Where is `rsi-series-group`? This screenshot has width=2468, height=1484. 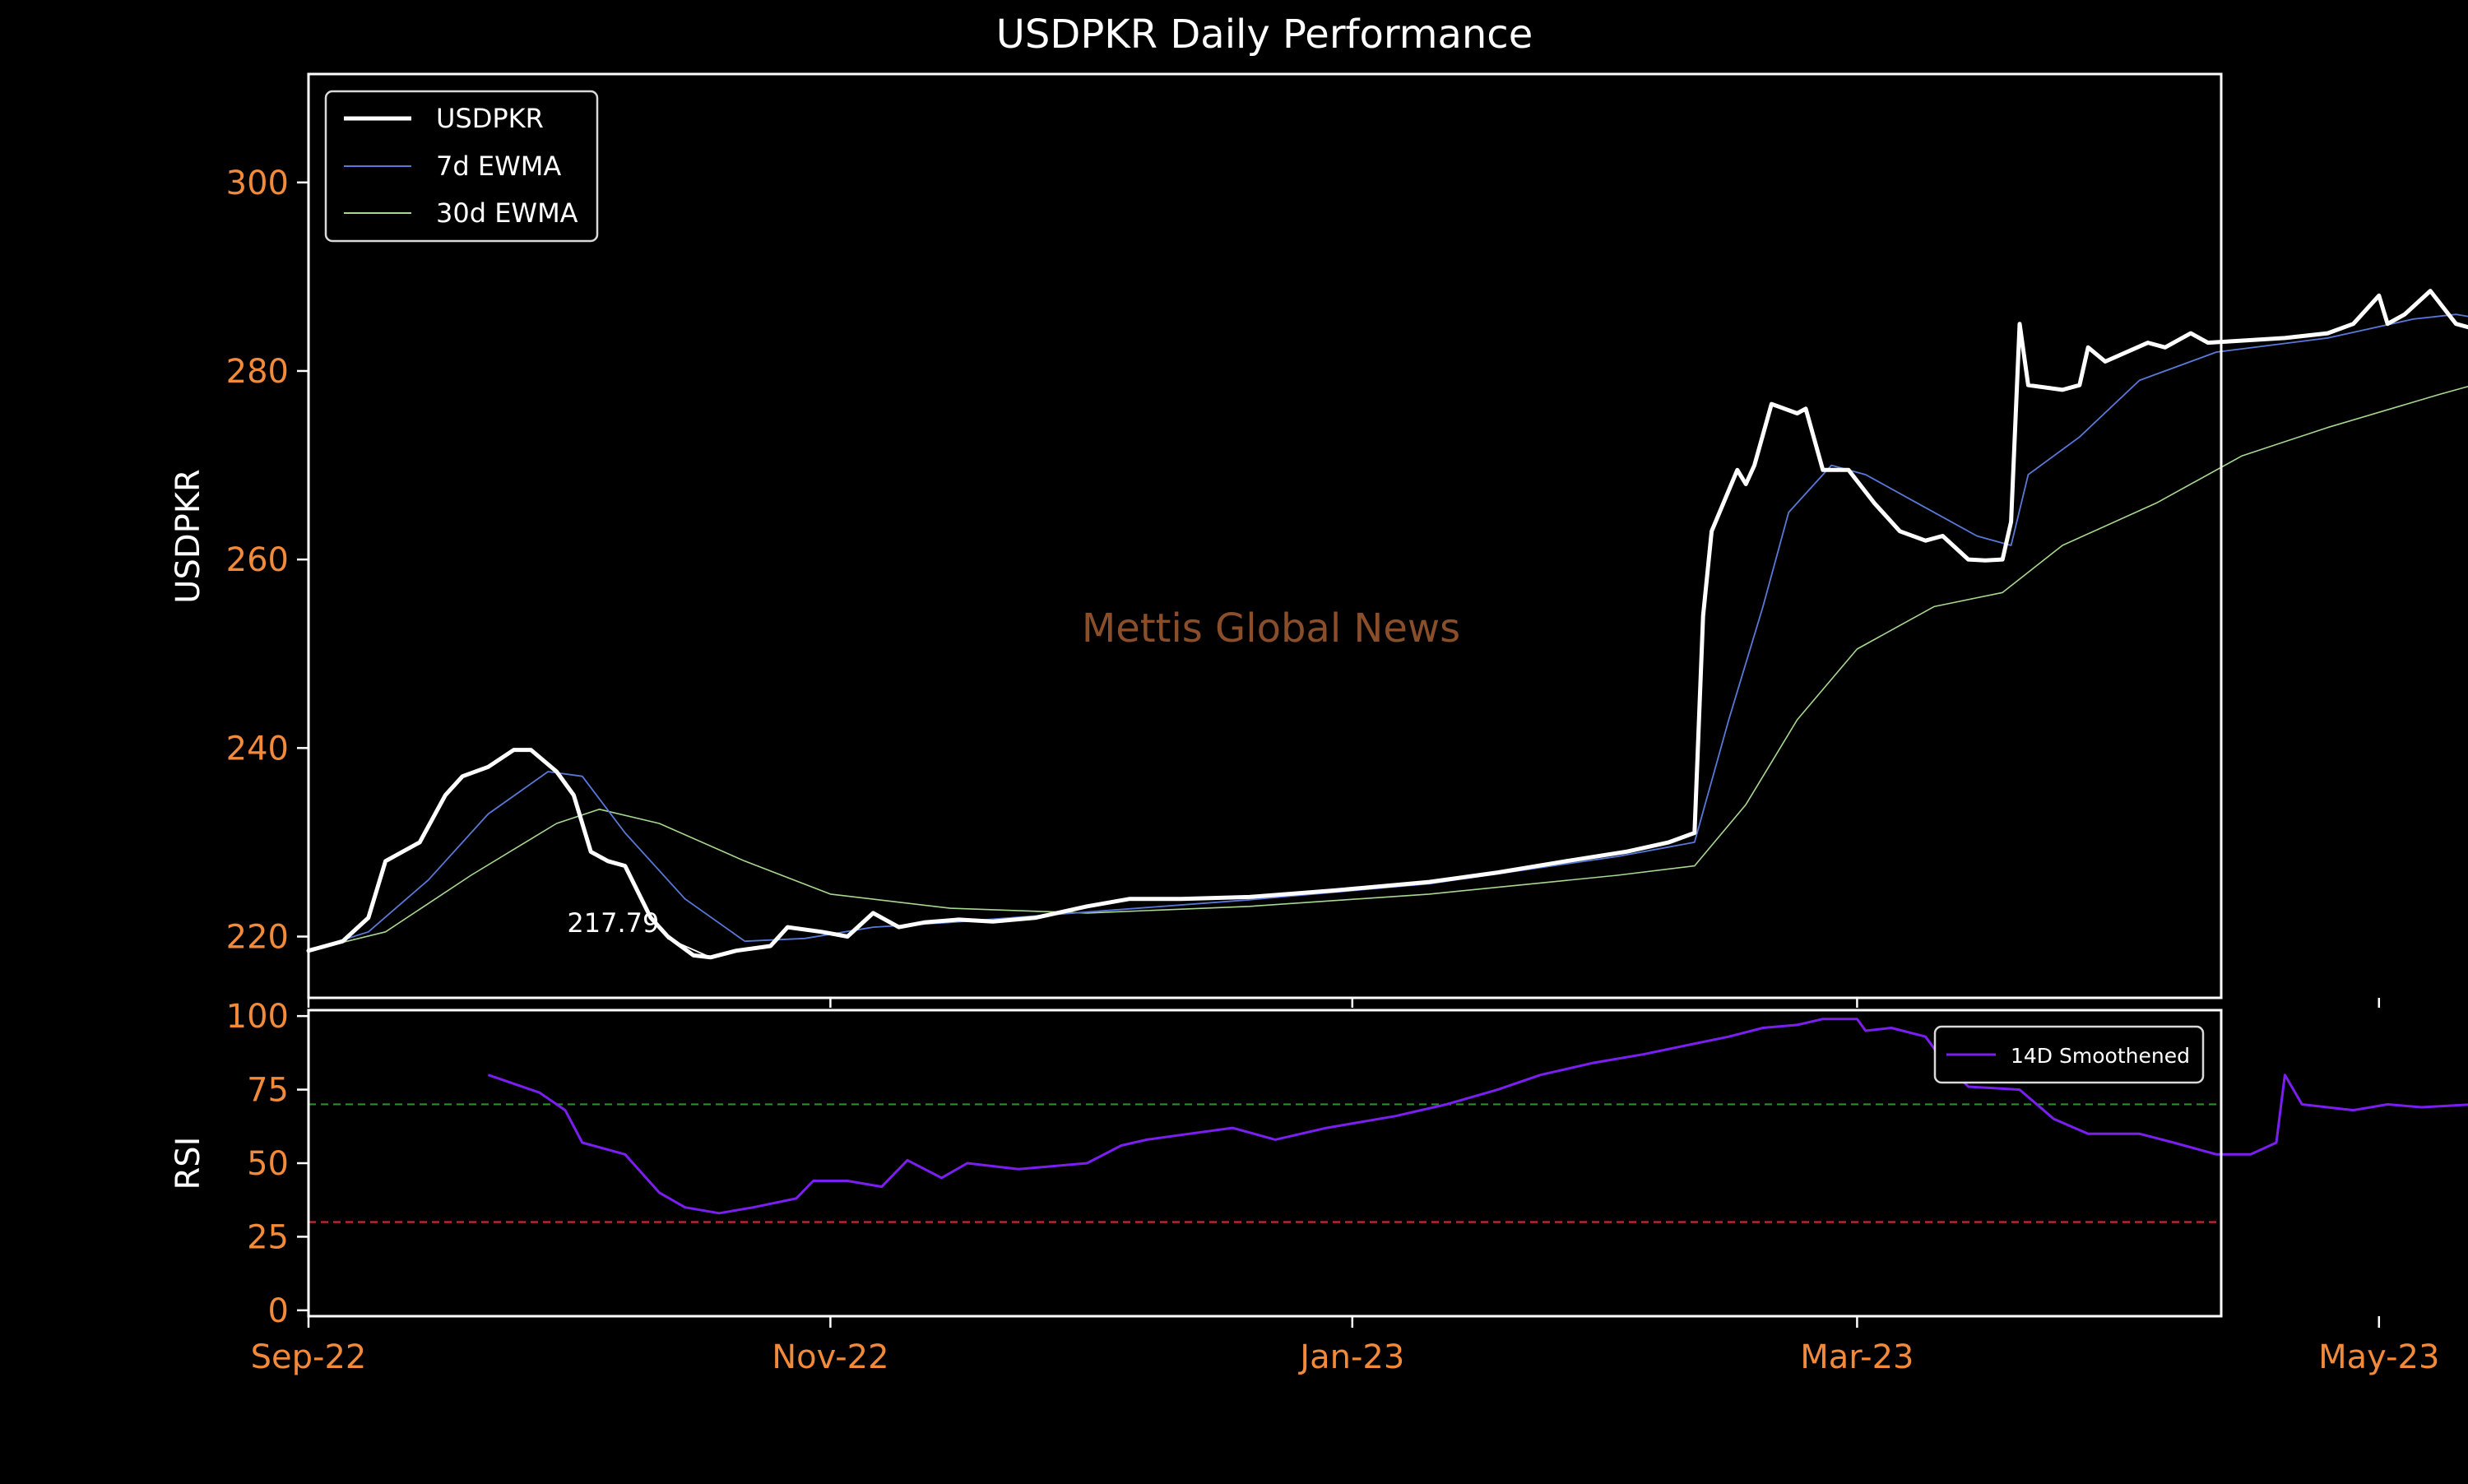
rsi-series-group is located at coordinates (1477, 1116).